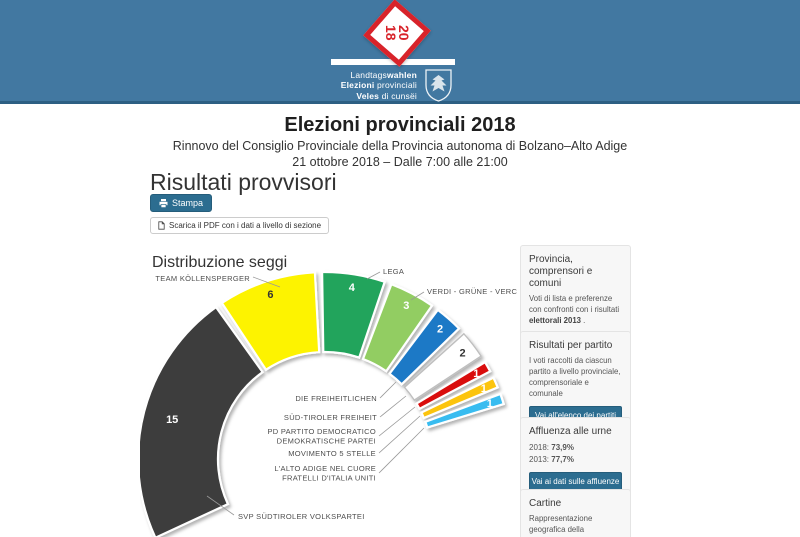 Image resolution: width=800 pixels, height=537 pixels. I want to click on section-title: Risultati provvisori, so click(243, 182).